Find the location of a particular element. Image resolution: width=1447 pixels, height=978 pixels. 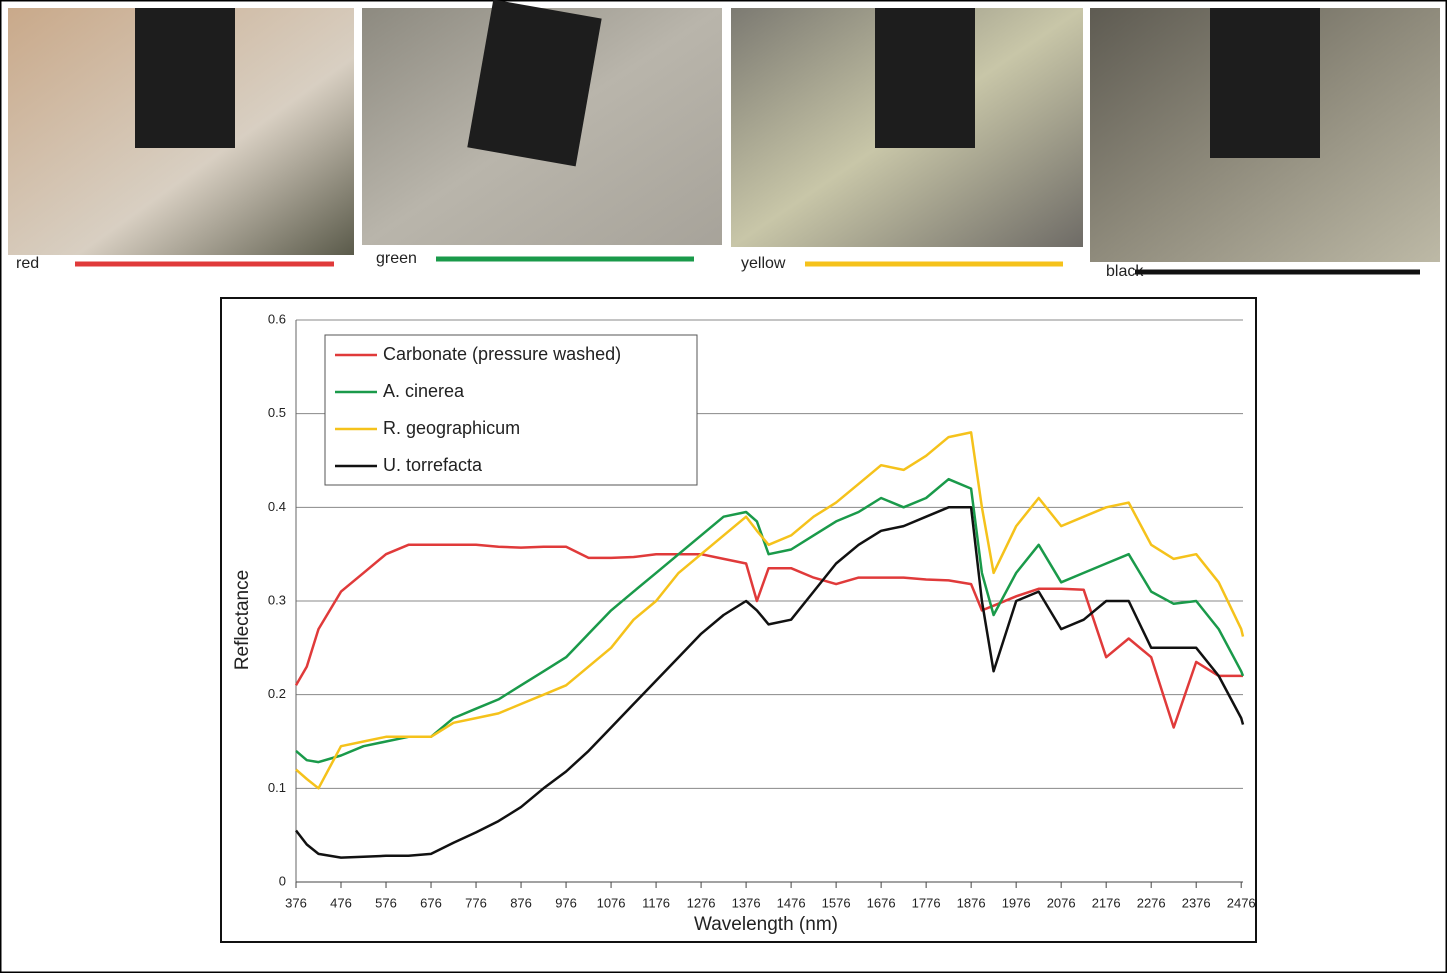

y-tick-label: 0.1 is located at coordinates (277, 787).